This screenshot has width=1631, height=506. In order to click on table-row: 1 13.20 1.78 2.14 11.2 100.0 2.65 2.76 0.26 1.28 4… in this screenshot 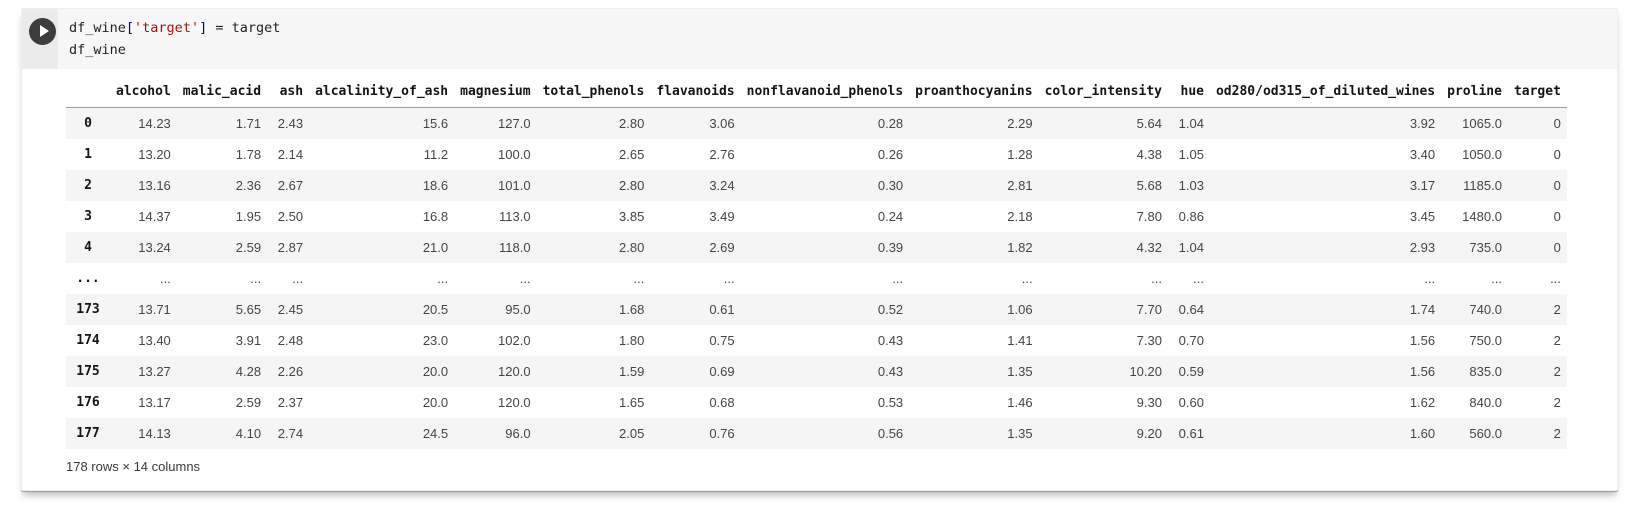, I will do `click(816, 154)`.